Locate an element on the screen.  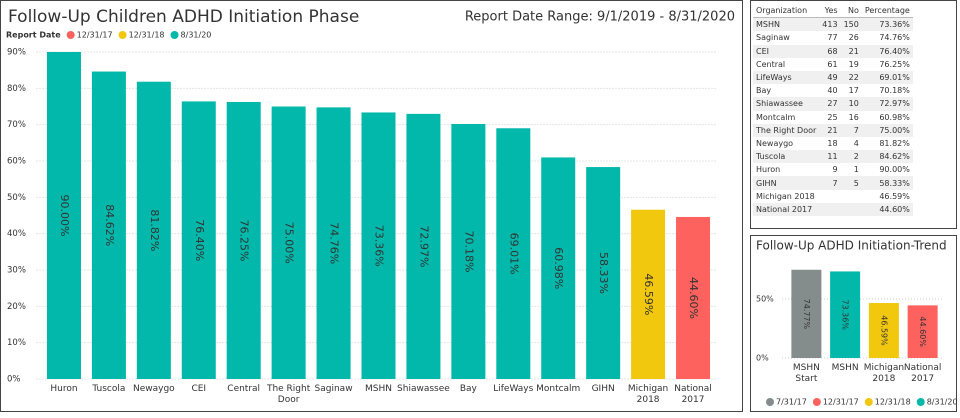
table-cell: 18 is located at coordinates (832, 143).